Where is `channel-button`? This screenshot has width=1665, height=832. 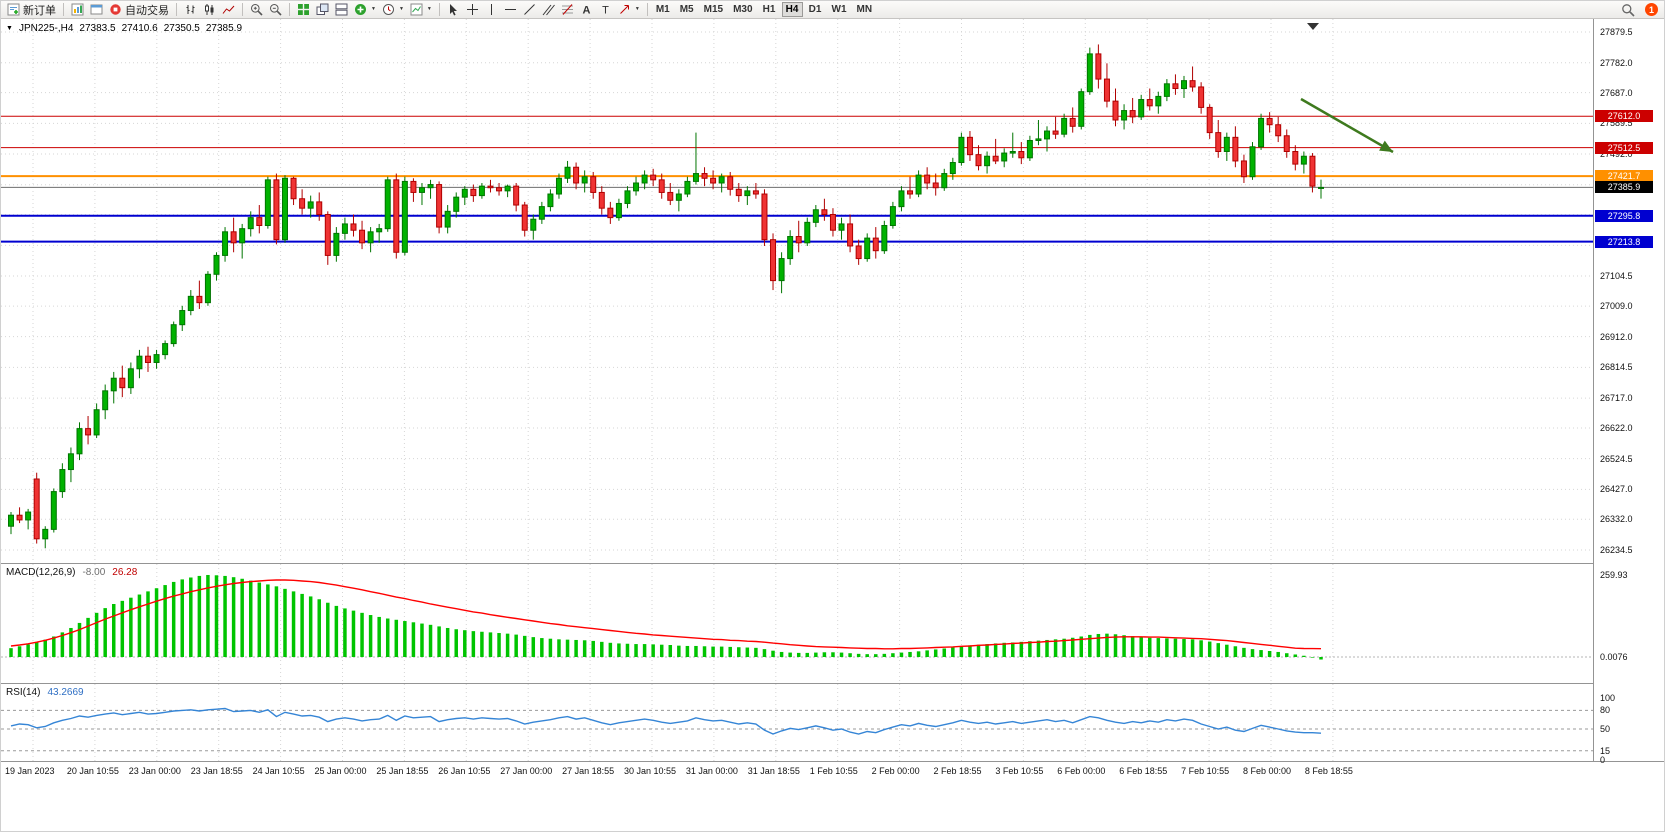 channel-button is located at coordinates (548, 10).